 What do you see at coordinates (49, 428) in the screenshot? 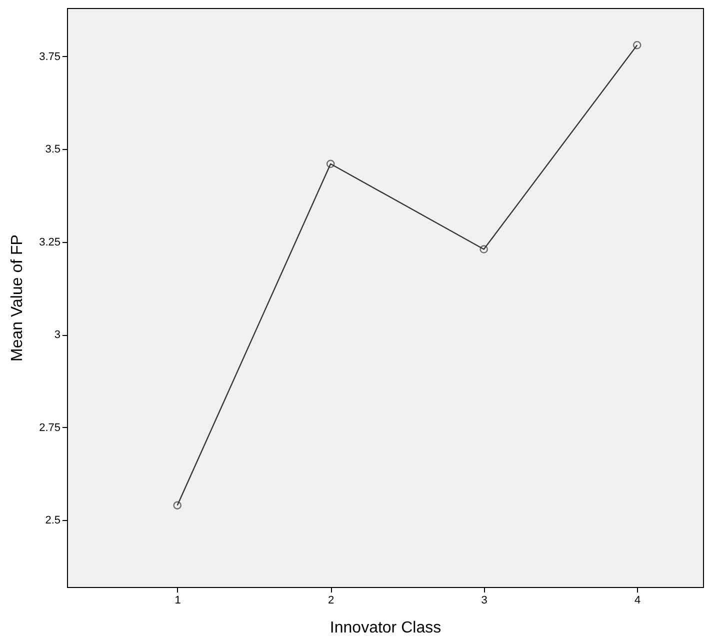
I see `y-tick-label: 2.75` at bounding box center [49, 428].